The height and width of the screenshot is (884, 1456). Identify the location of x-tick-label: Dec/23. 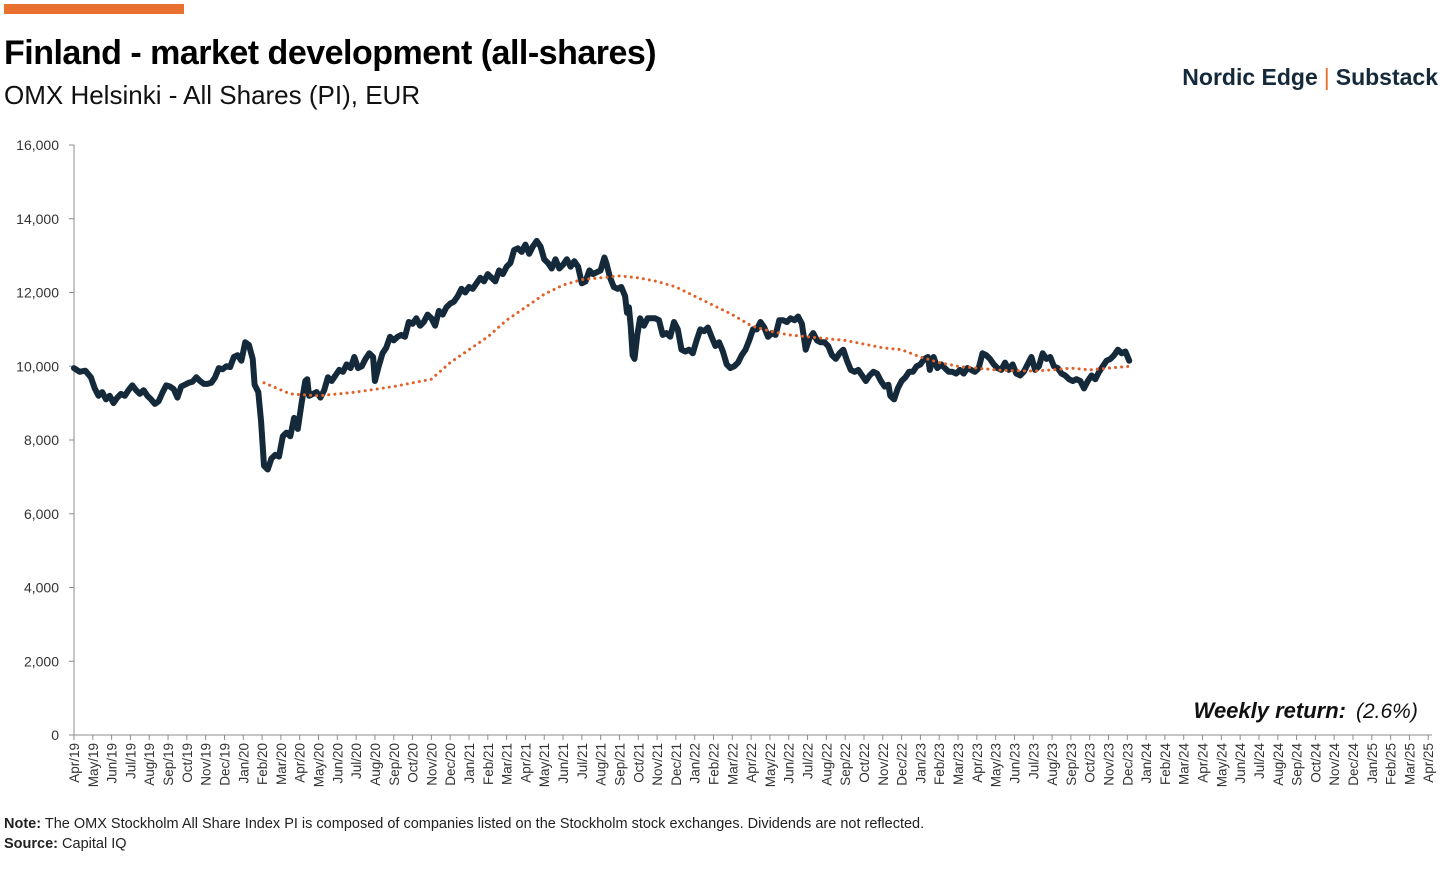
(1127, 764).